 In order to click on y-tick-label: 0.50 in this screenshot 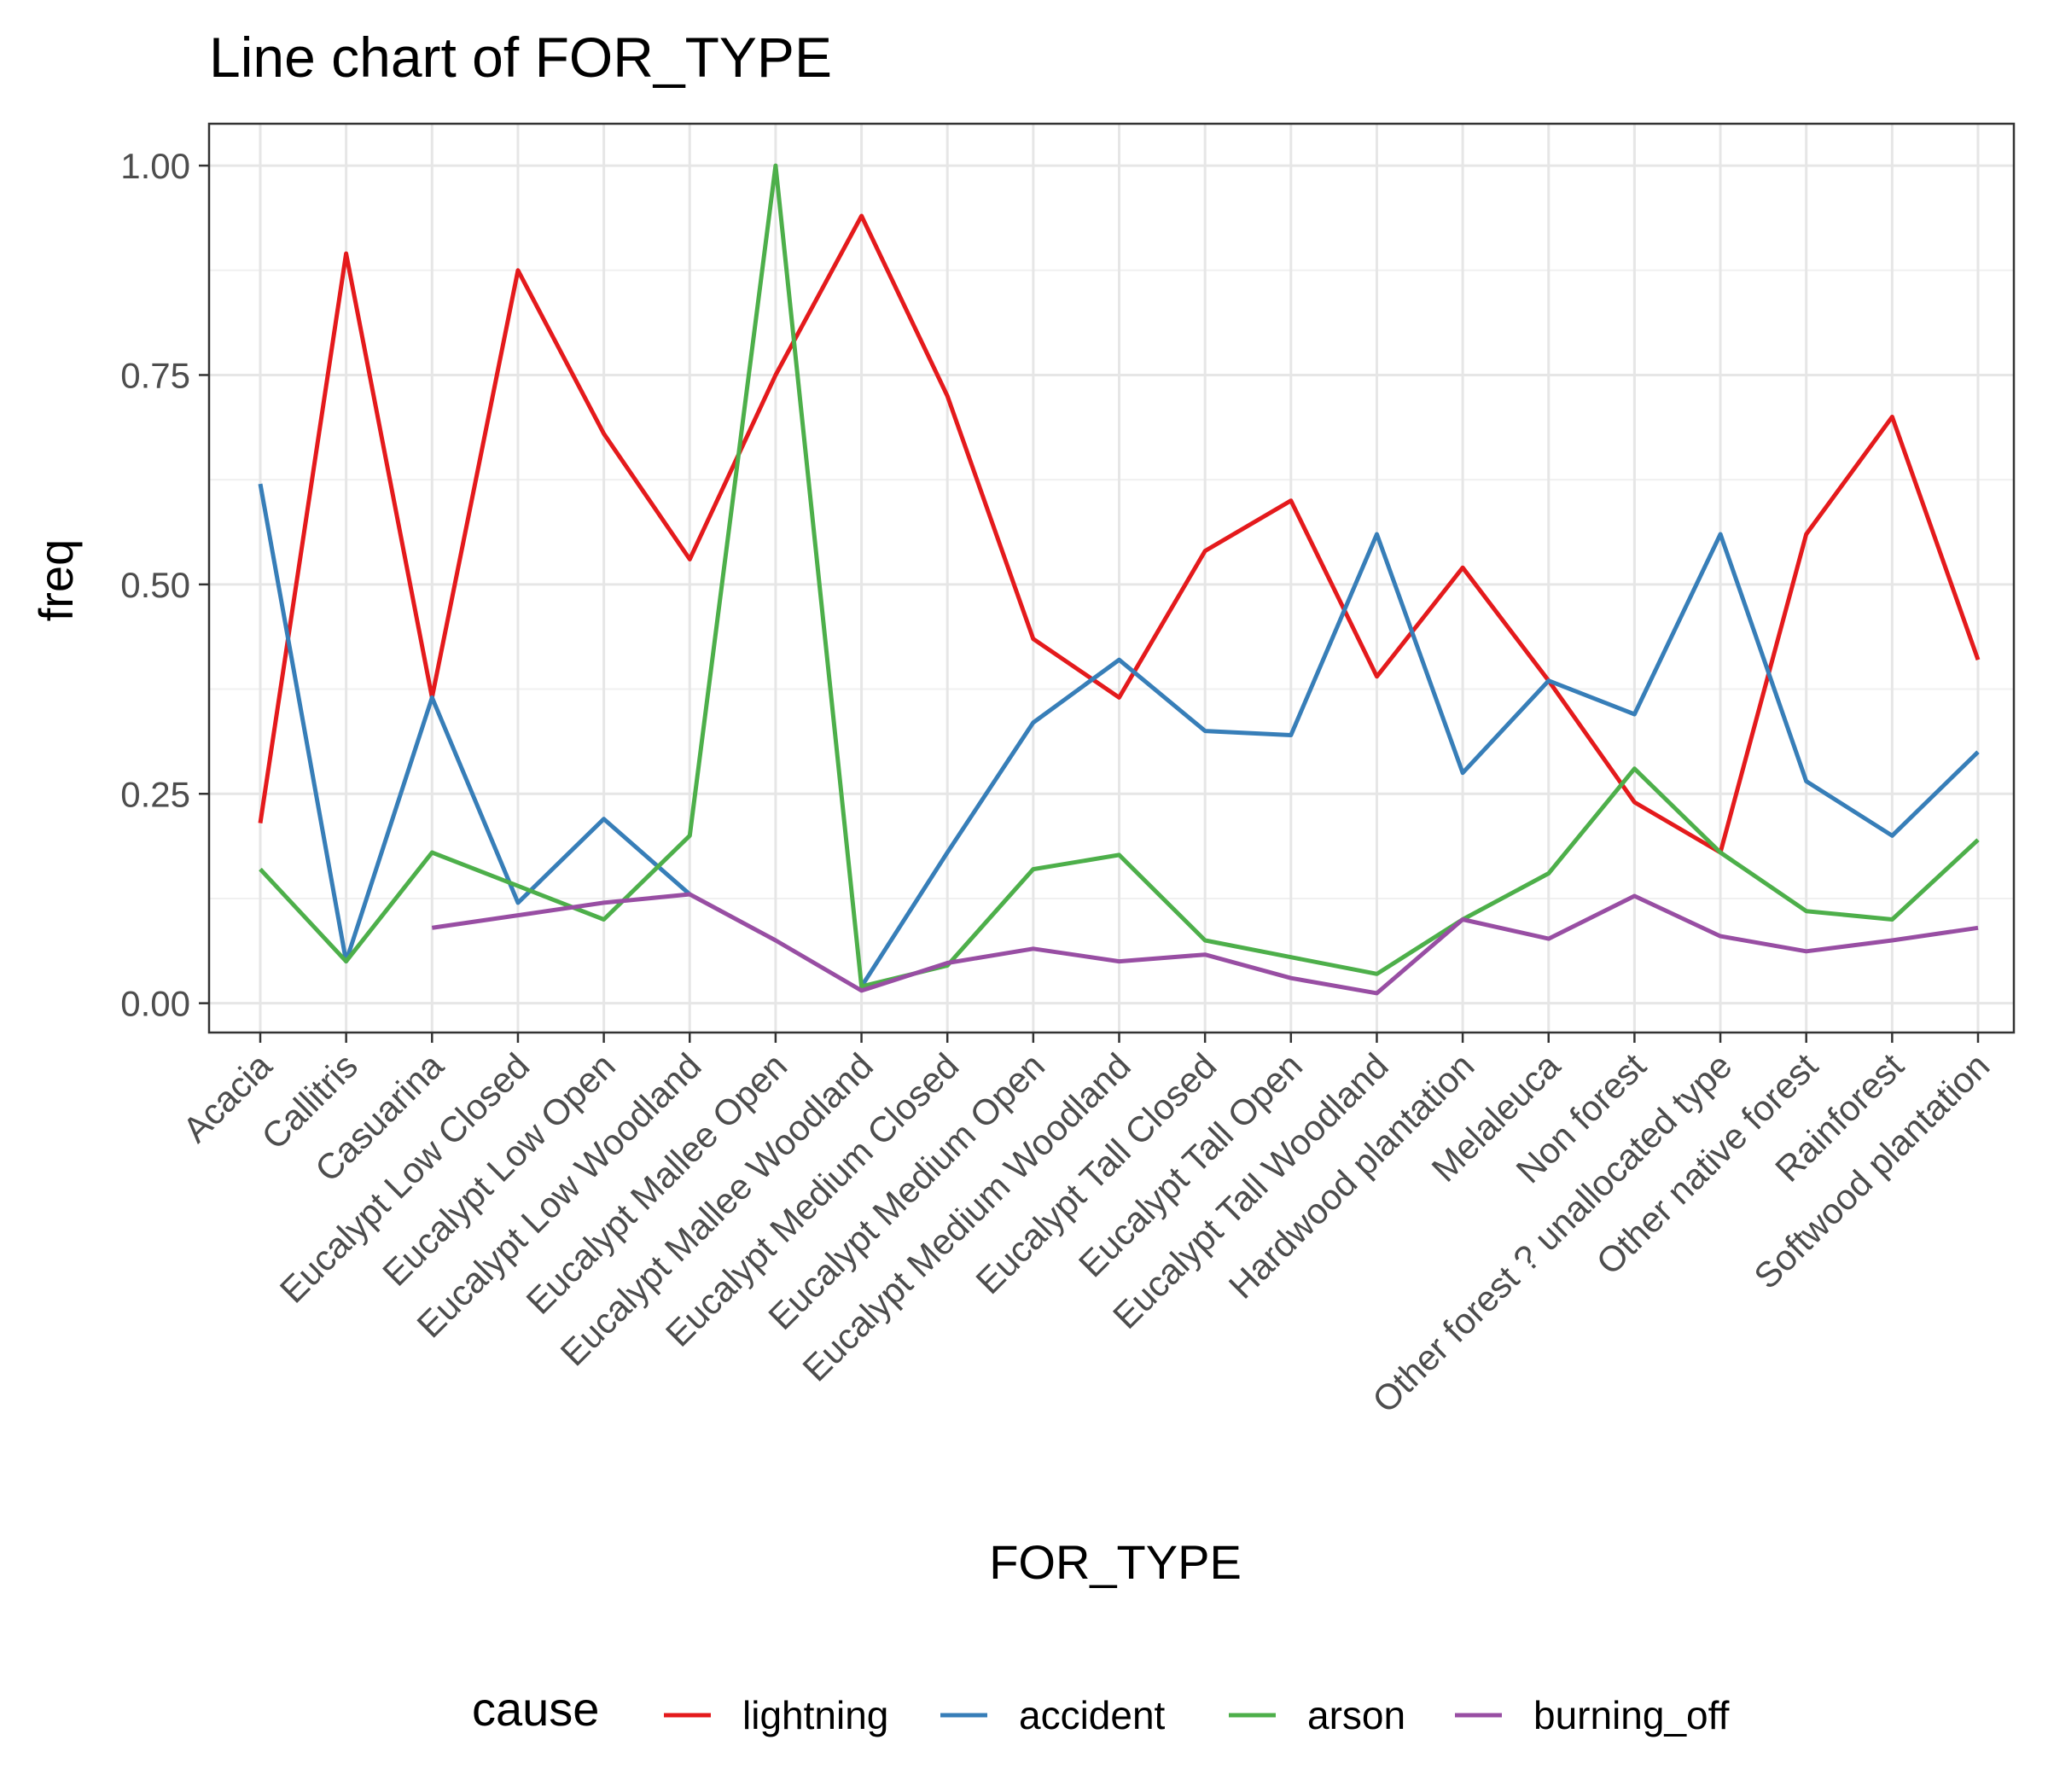, I will do `click(155, 585)`.